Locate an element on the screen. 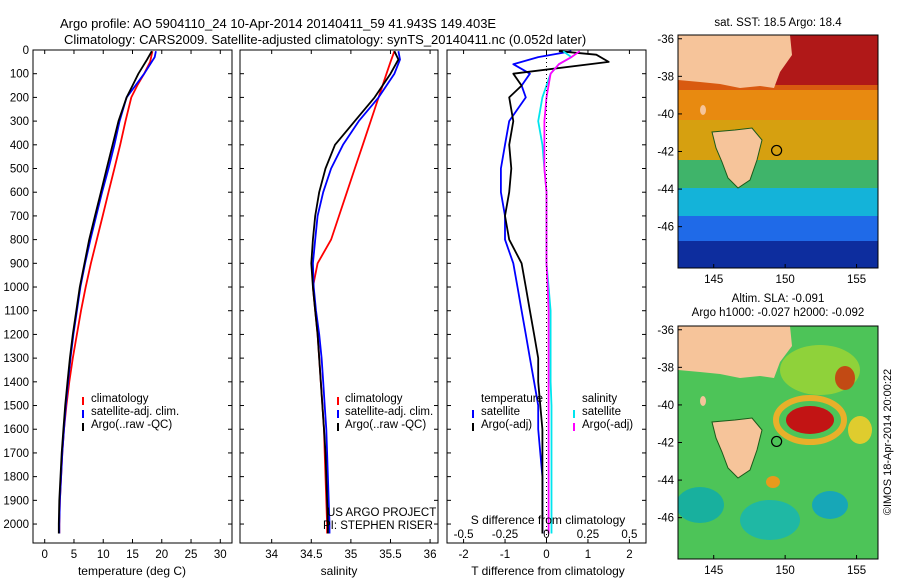 This screenshot has height=580, width=900. sla-map-title: Altim. SLA: -0.091 is located at coordinates (778, 299).